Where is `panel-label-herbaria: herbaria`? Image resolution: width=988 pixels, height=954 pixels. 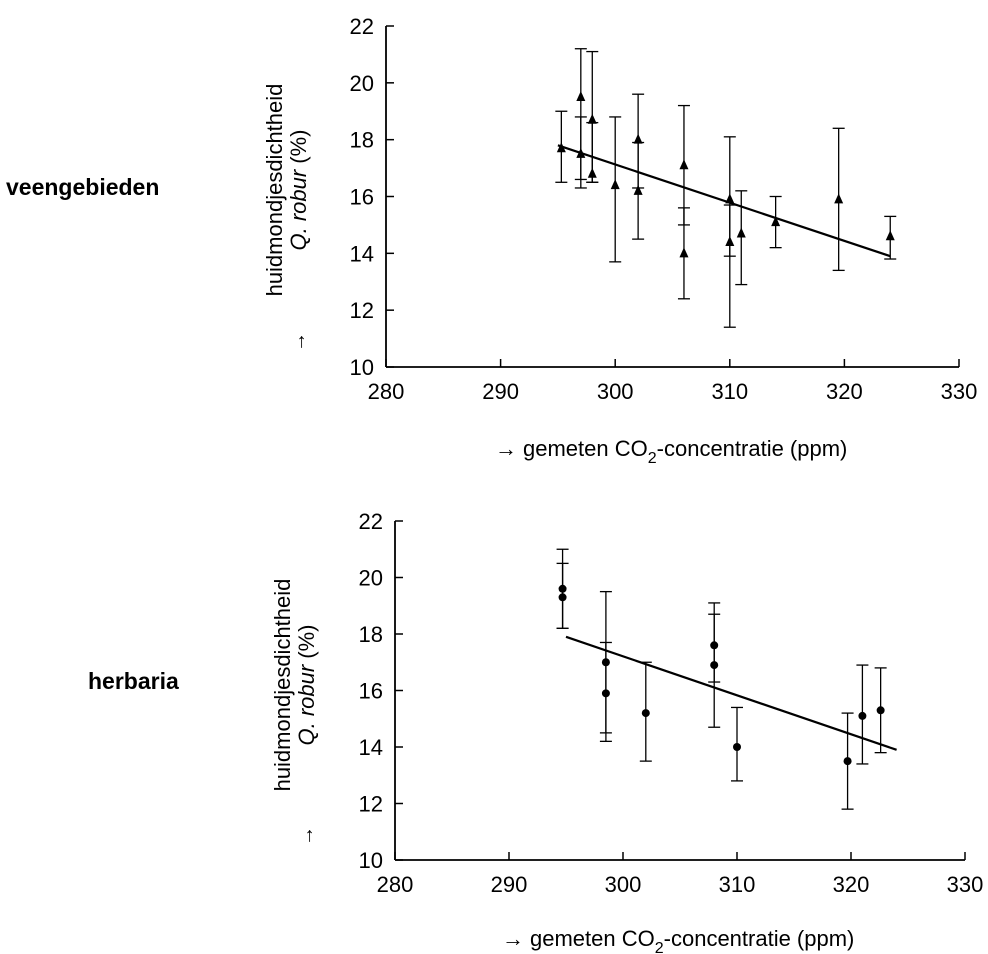
panel-label-herbaria: herbaria is located at coordinates (133, 681).